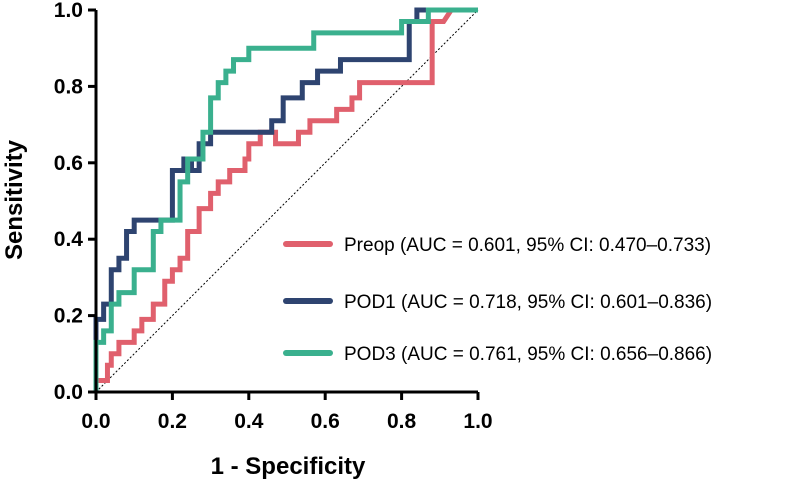 The height and width of the screenshot is (483, 787). Describe the element at coordinates (69, 239) in the screenshot. I see `y-tick-label: 0.4` at that location.